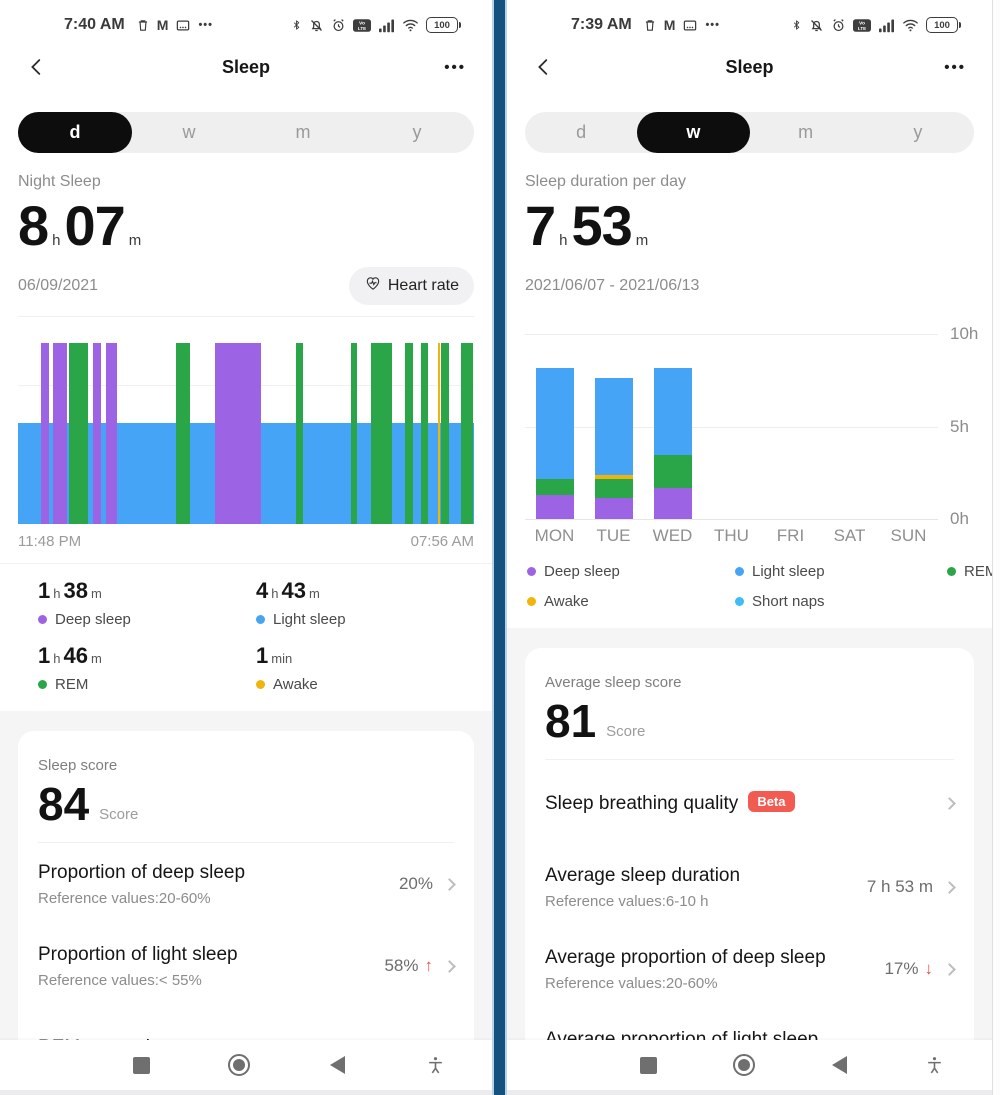  Describe the element at coordinates (672, 503) in the screenshot. I see `bar-segment-deep` at that location.